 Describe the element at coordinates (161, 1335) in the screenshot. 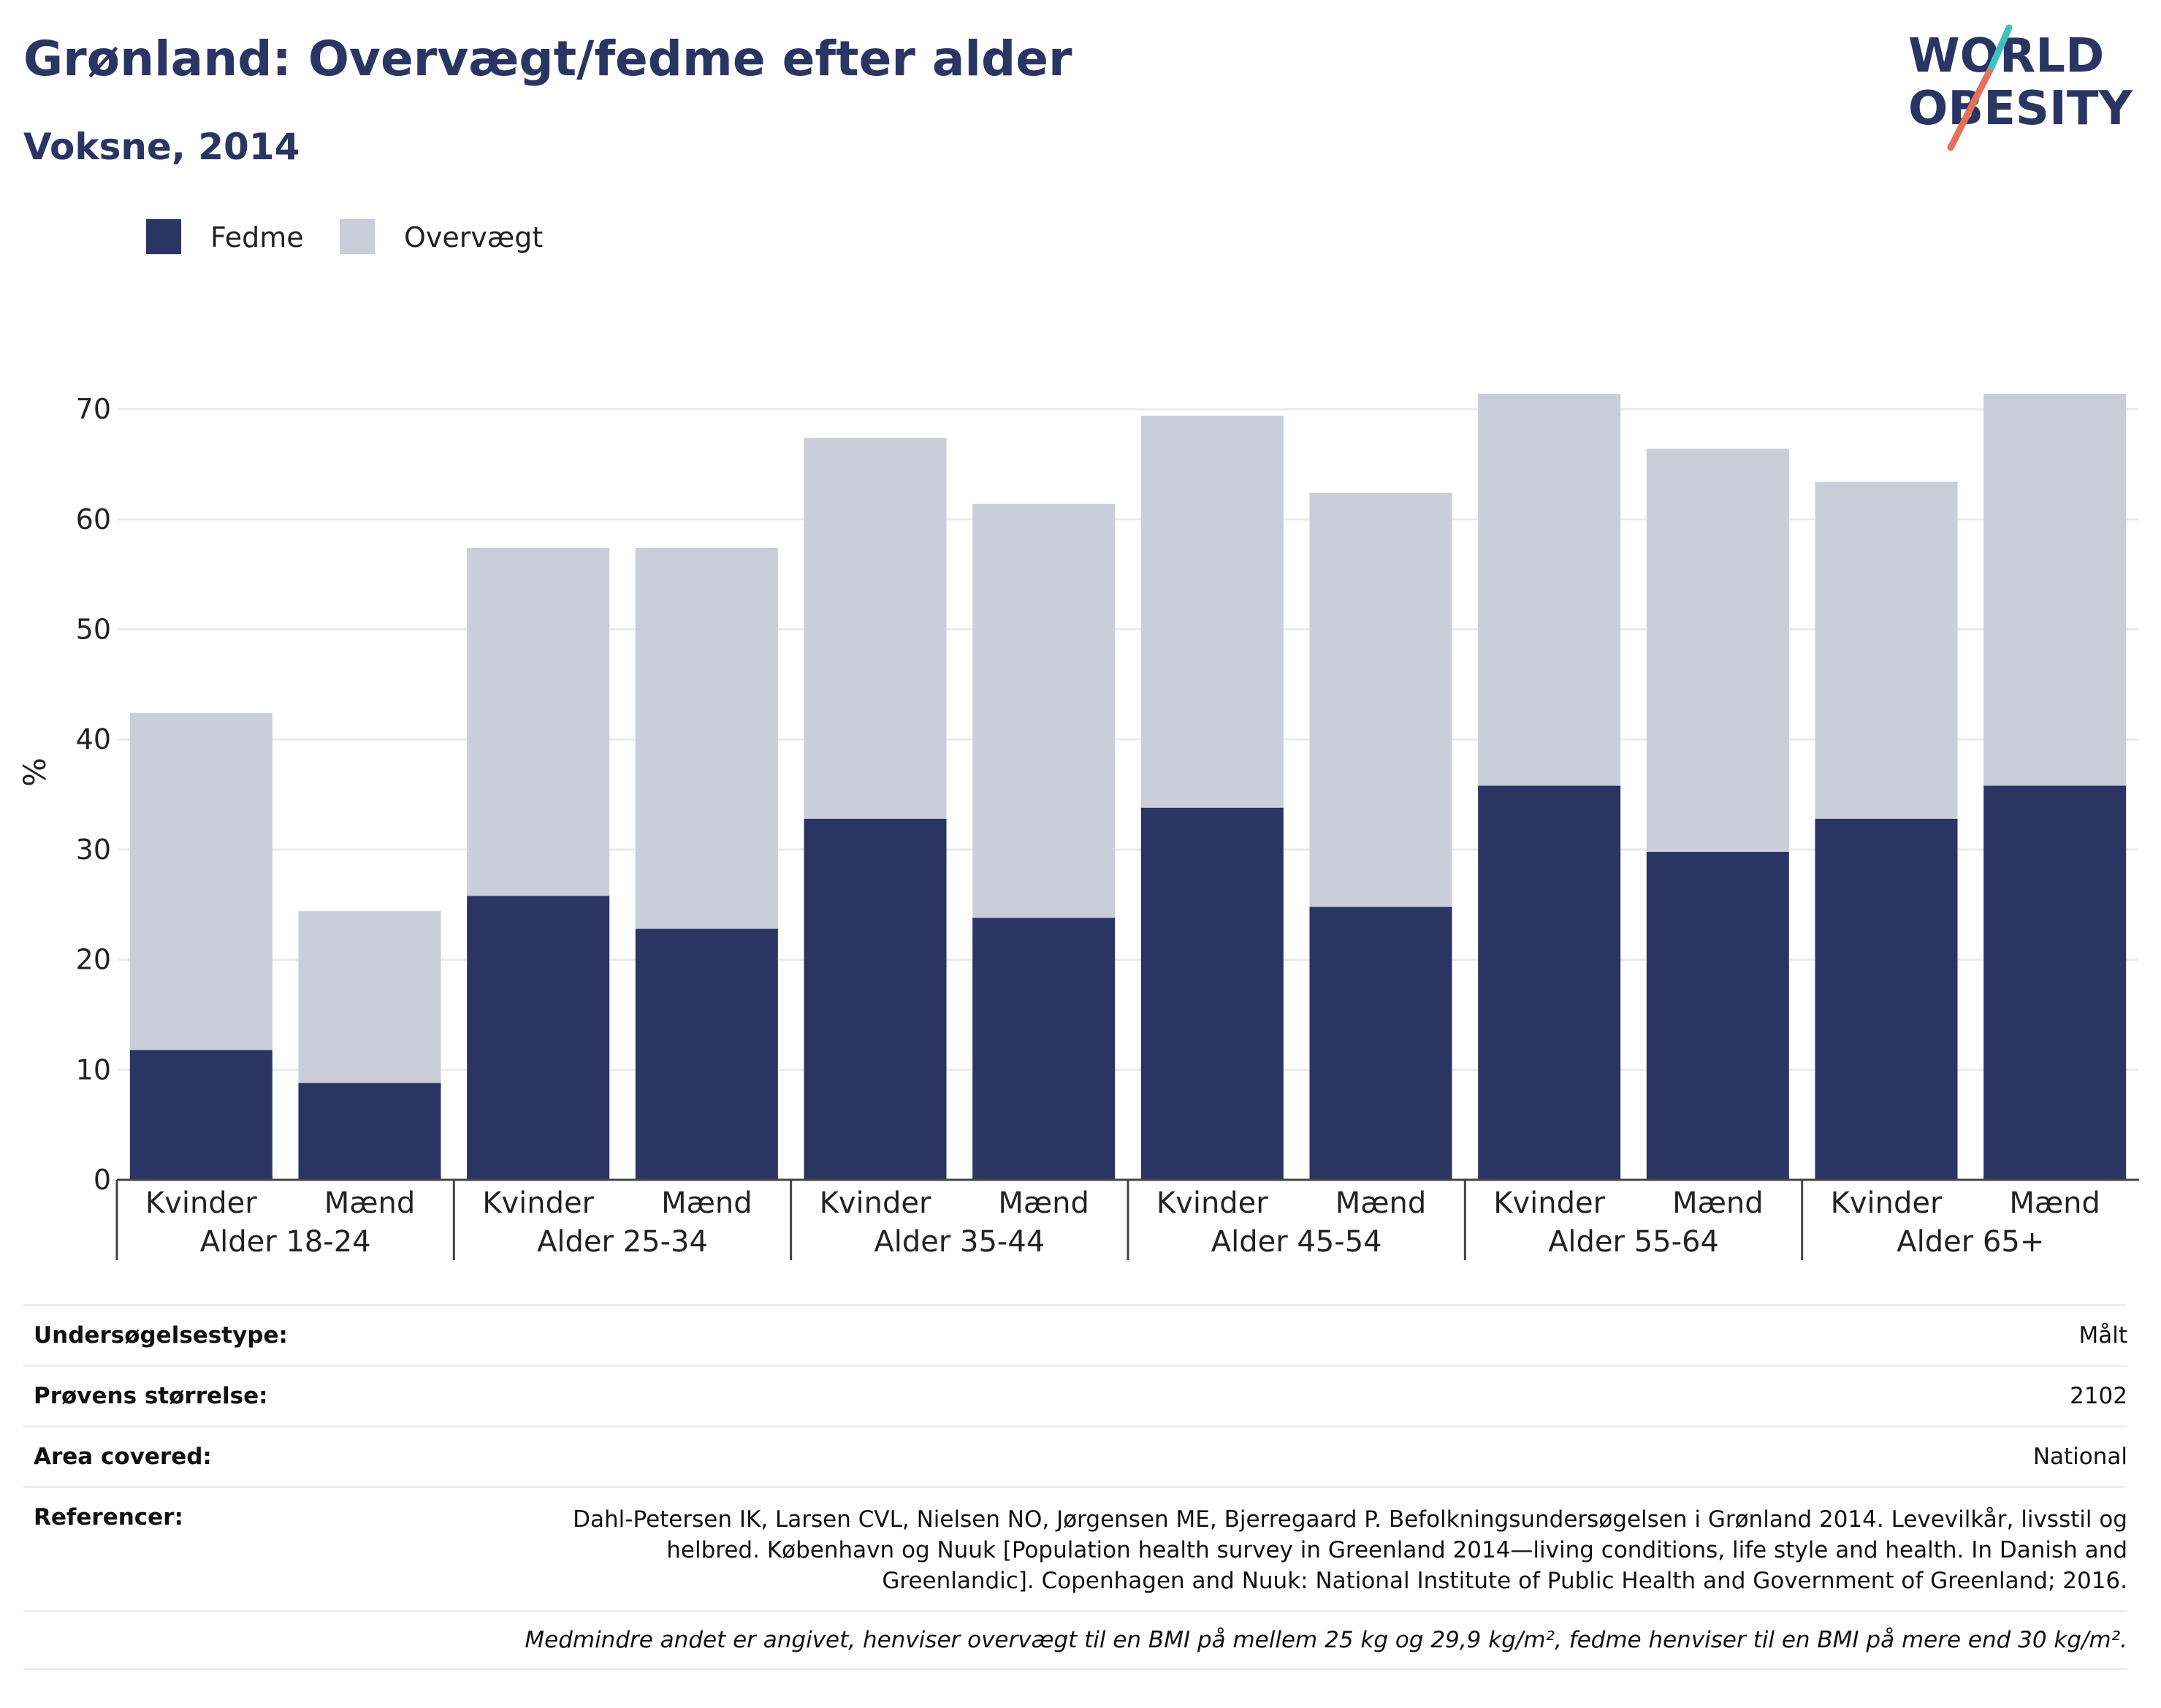

I see `survey-type-label: Undersøgelsestype:` at that location.